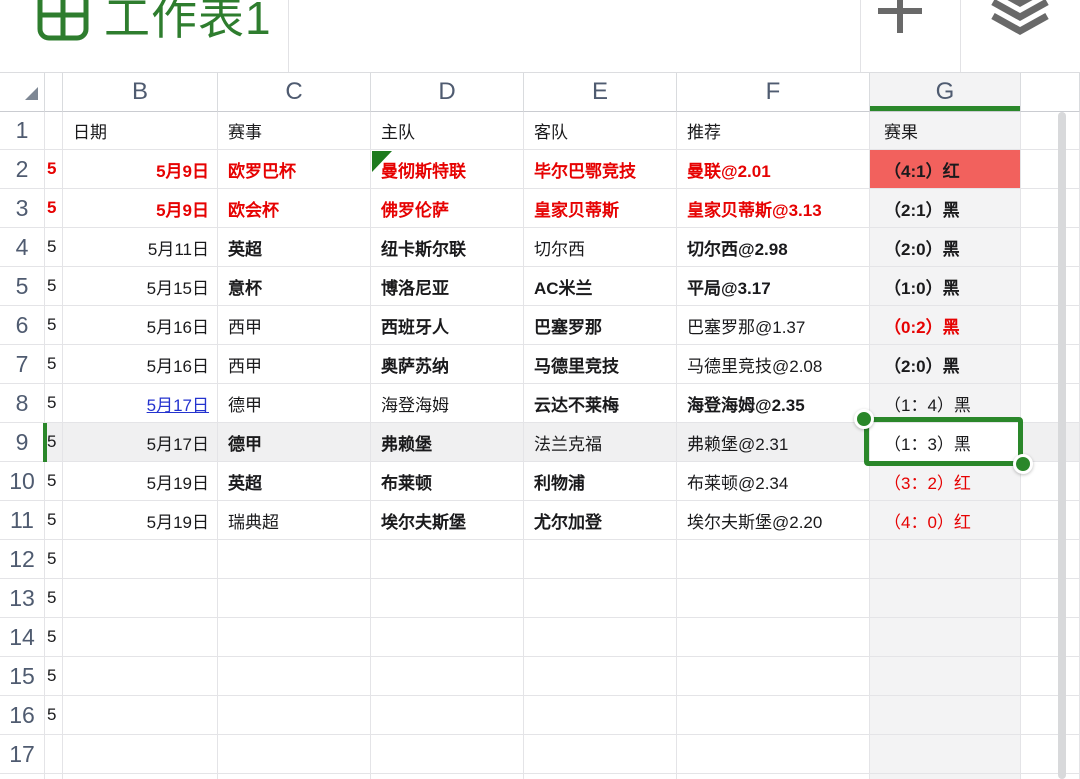 Image resolution: width=1080 pixels, height=779 pixels. Describe the element at coordinates (140, 715) in the screenshot. I see `cell-B16` at that location.